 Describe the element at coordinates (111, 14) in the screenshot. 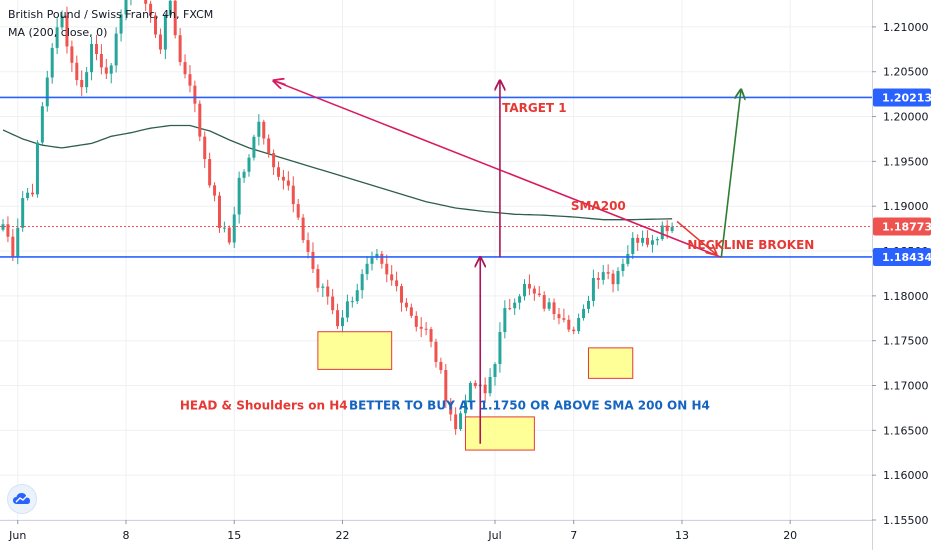

I see `symbol-title: British Pound / Swiss Franc, 4h, FXCM` at that location.